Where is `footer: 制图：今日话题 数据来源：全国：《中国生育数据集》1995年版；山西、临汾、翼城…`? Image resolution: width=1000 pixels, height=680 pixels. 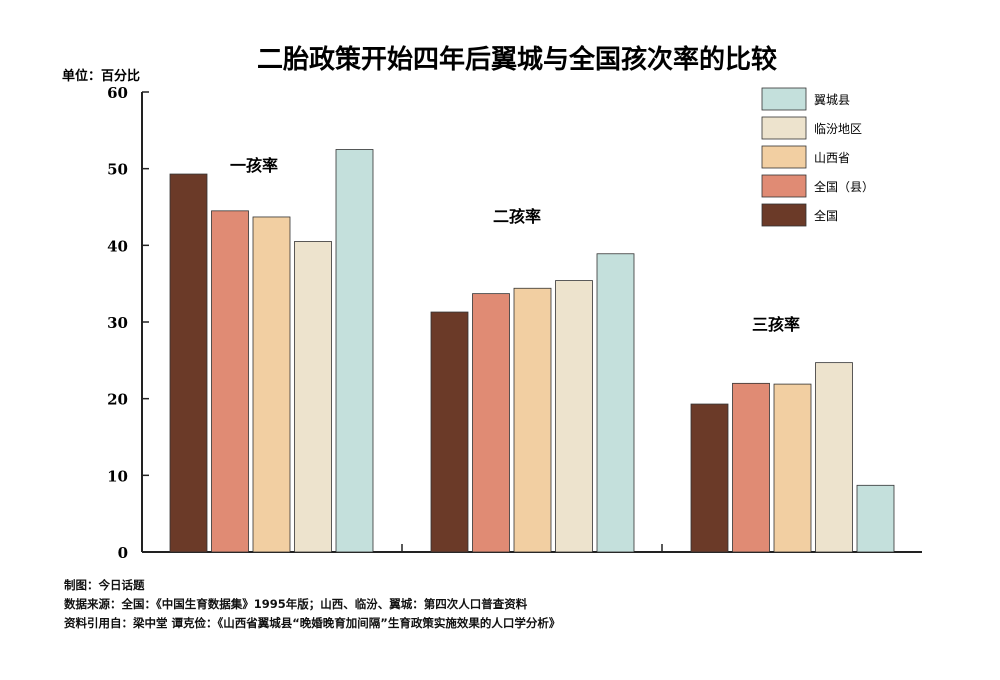
footer: 制图：今日话题 数据来源：全国：《中国生育数据集》1995年版；山西、临汾、翼城… is located at coordinates (312, 604).